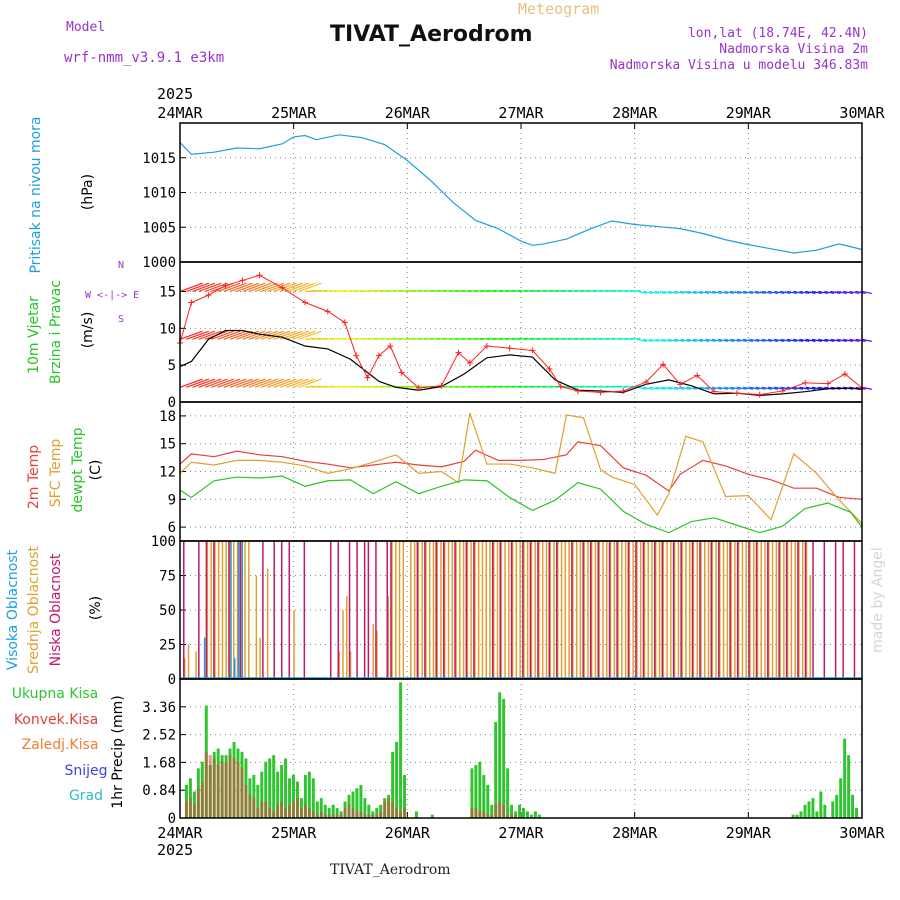  What do you see at coordinates (167, 473) in the screenshot?
I see `y-tick-label: 12` at bounding box center [167, 473].